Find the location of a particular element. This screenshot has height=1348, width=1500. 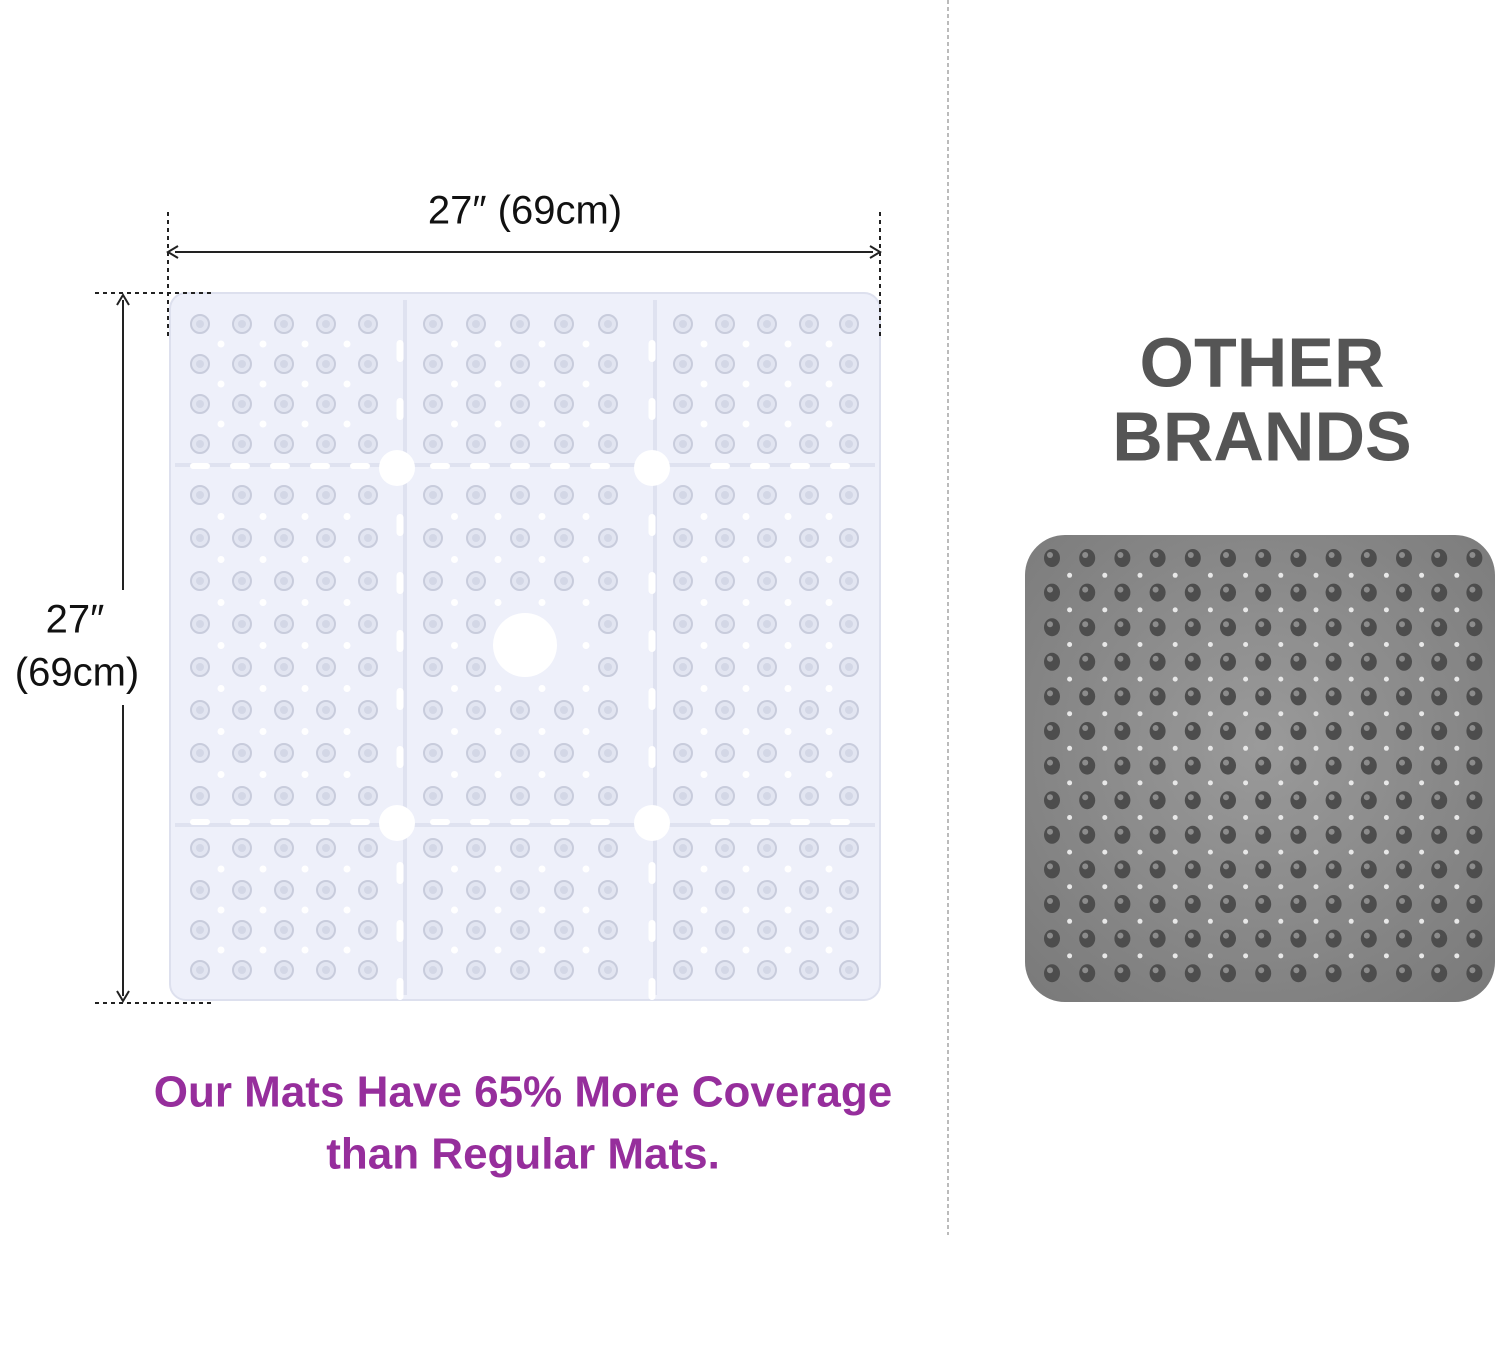

other-brands-title: BRANDS is located at coordinates (1261, 436).